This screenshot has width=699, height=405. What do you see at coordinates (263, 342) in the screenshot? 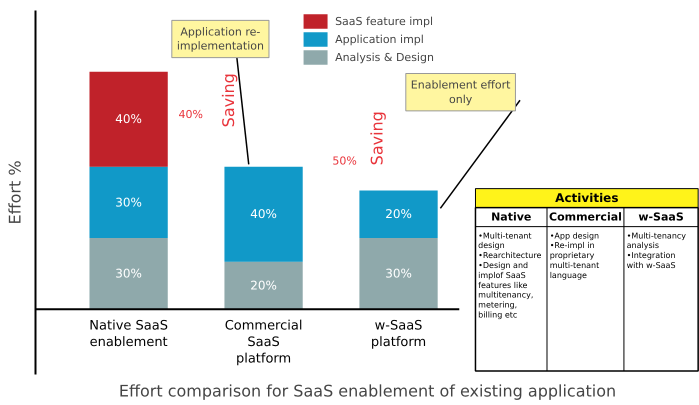
I see `x-tick-label: Commercial SaaS platform` at bounding box center [263, 342].